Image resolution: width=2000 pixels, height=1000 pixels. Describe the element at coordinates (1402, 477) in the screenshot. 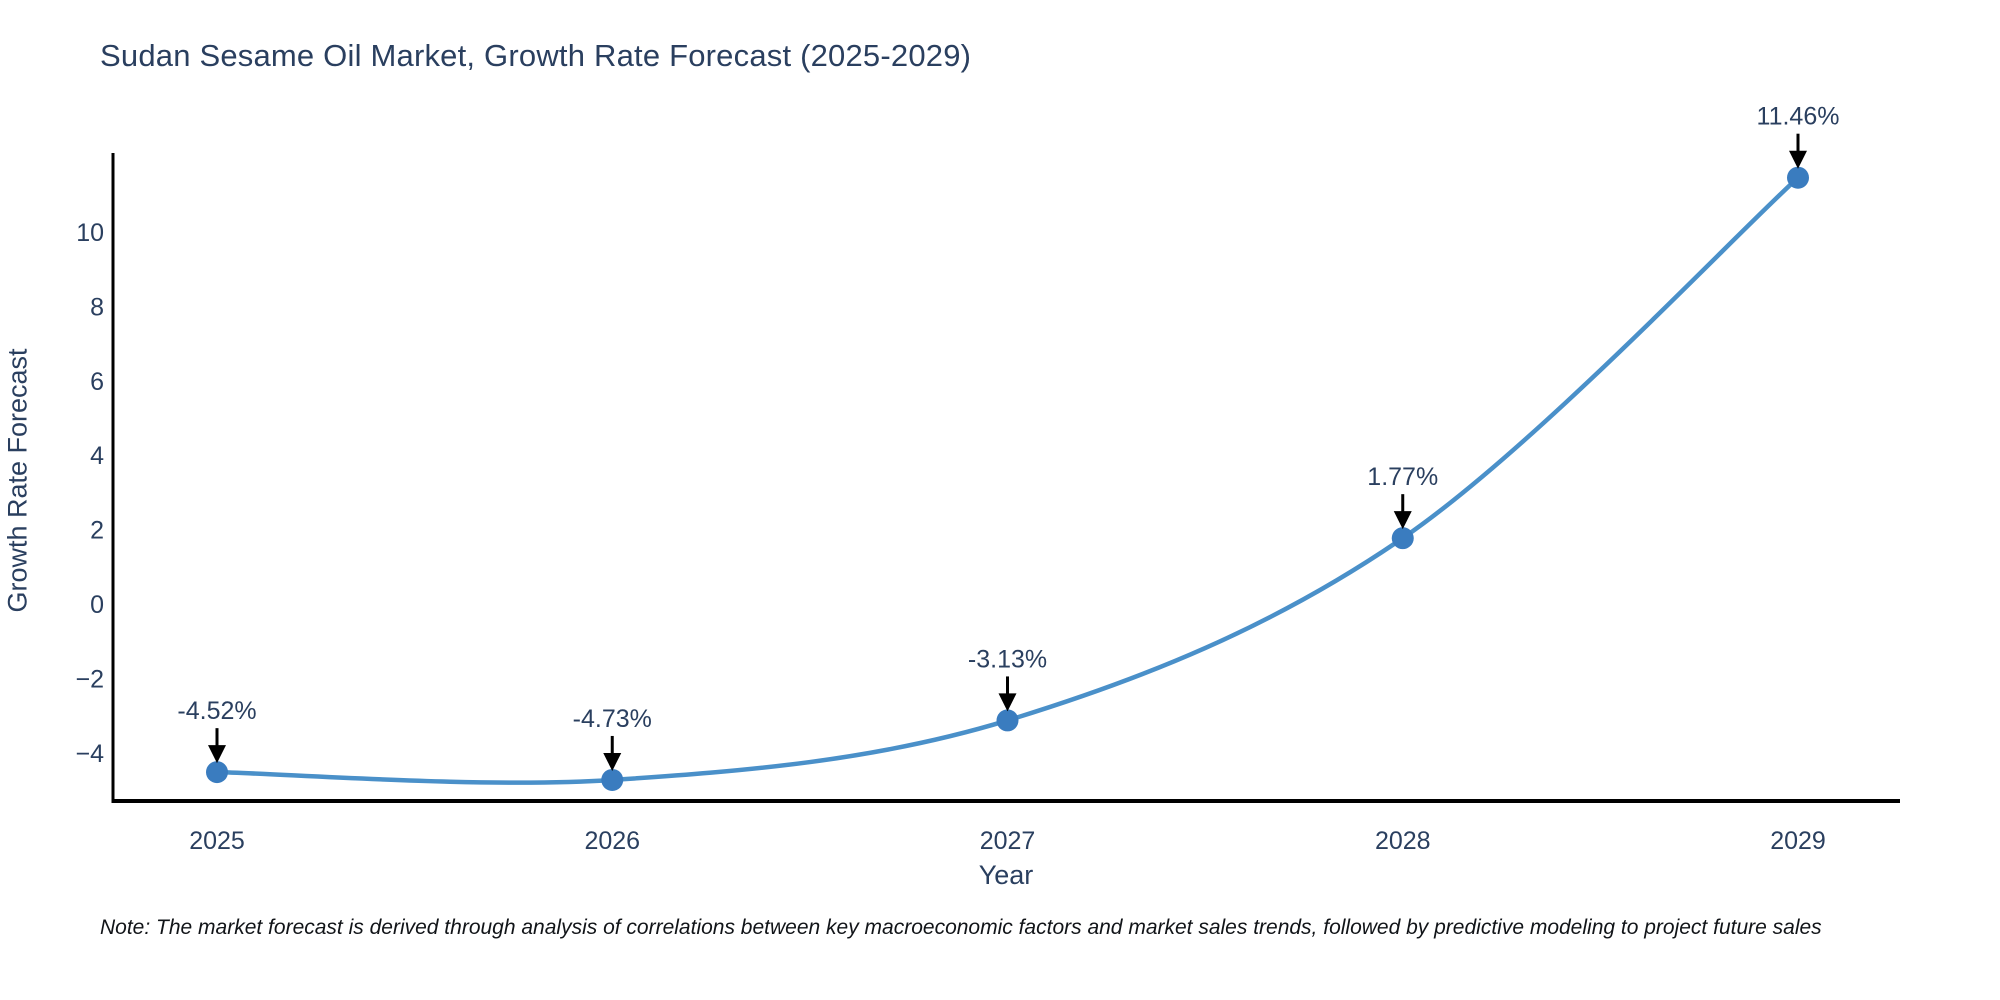

I see `point-value-label: 1.77%` at that location.